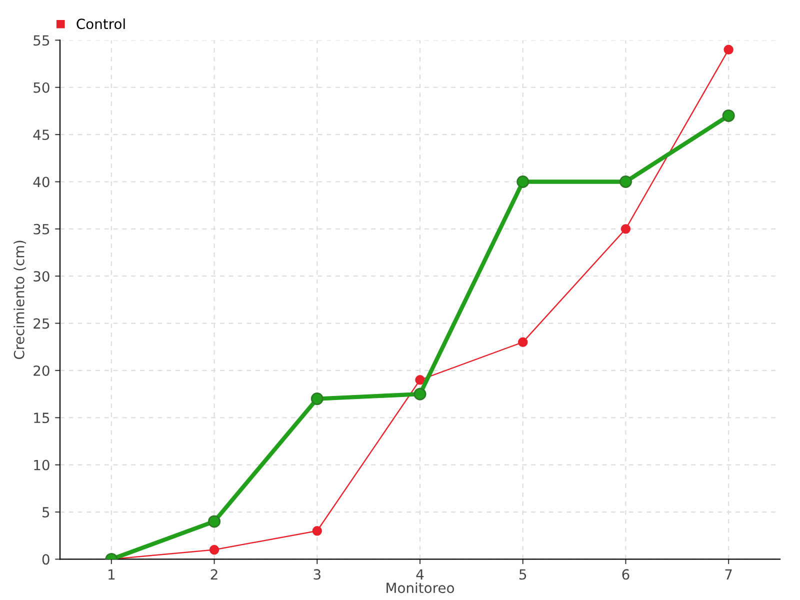 This screenshot has height=600, width=800. I want to click on y-tick-label: 30, so click(42, 276).